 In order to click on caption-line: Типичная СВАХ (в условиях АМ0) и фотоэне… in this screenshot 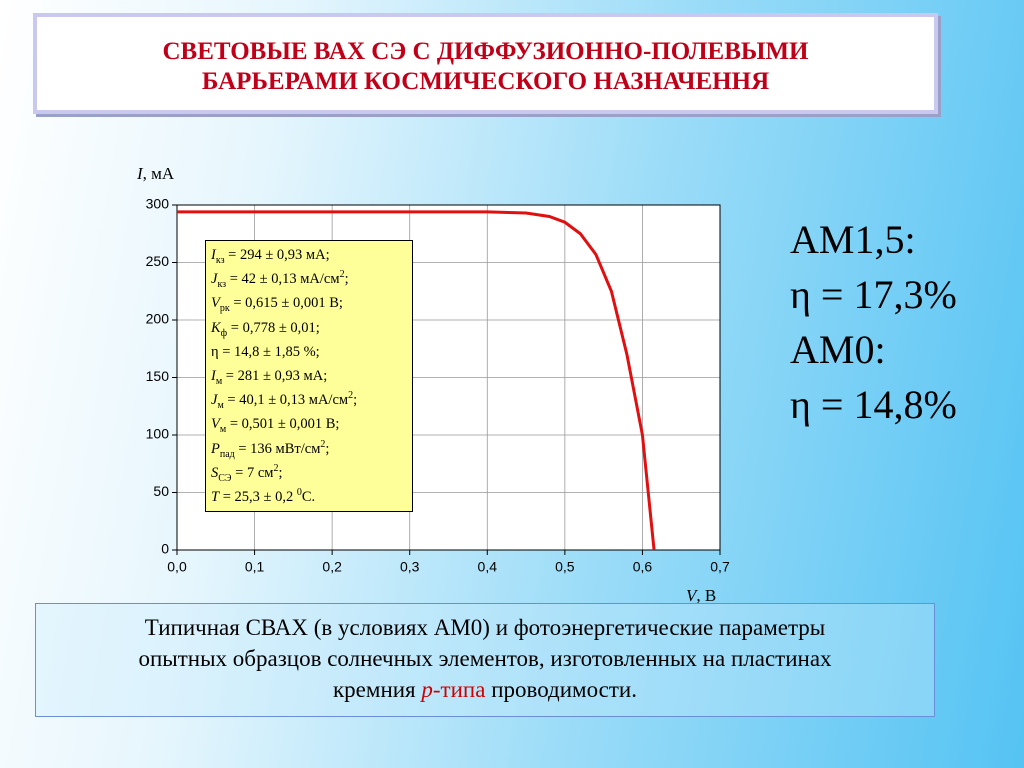, I will do `click(485, 627)`.